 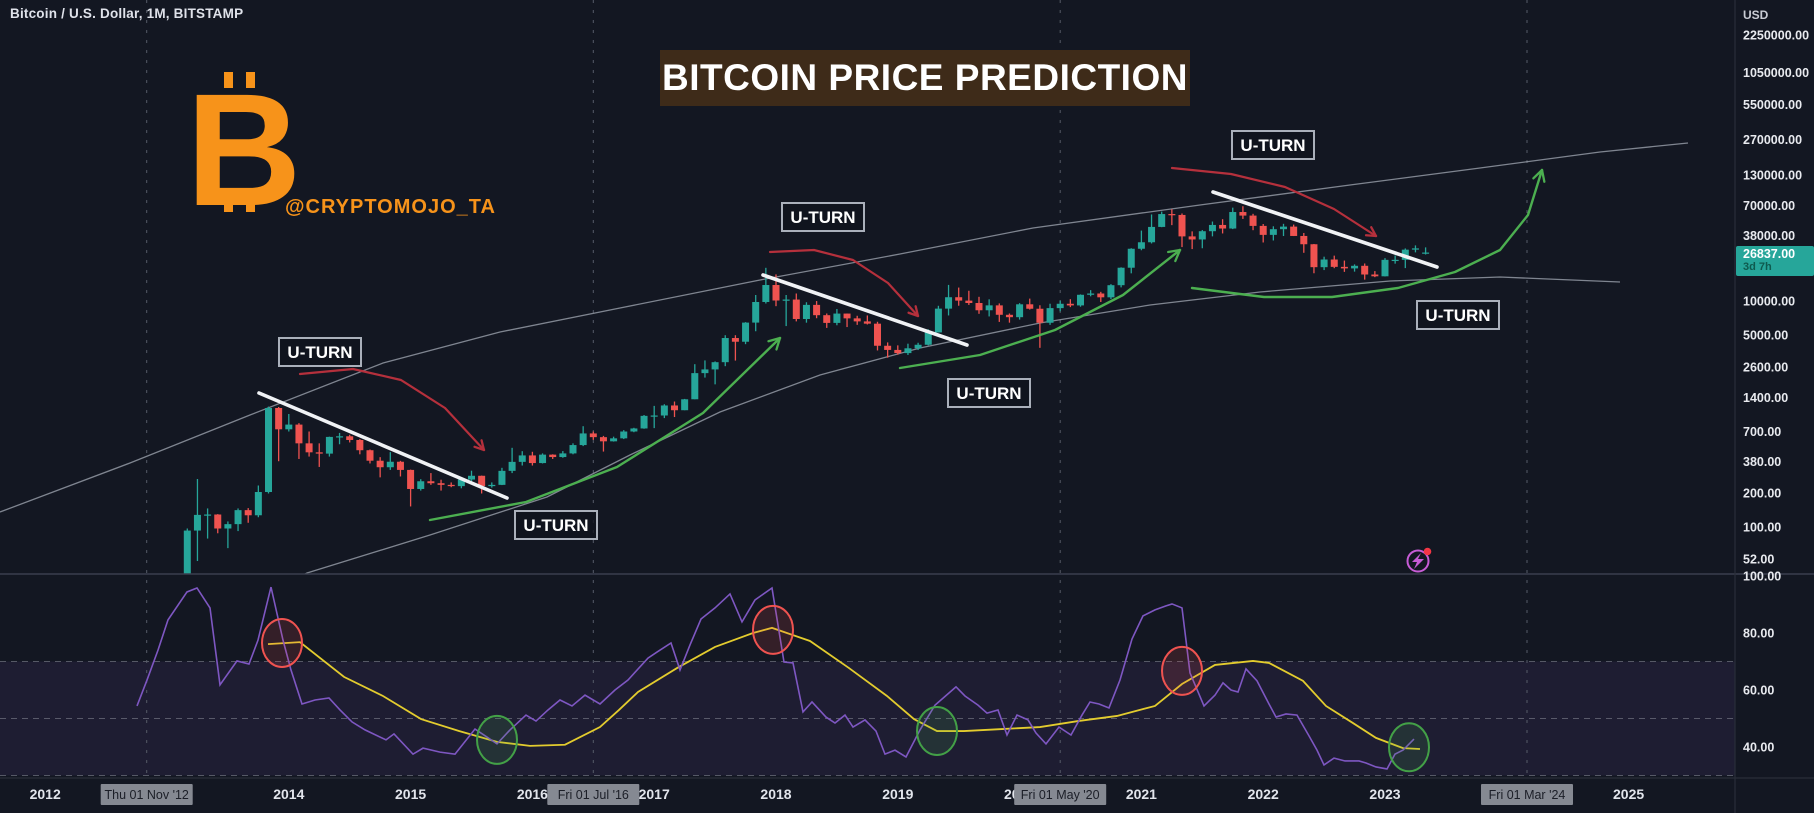 I want to click on year-tick-label: 2014, so click(x=288, y=794).